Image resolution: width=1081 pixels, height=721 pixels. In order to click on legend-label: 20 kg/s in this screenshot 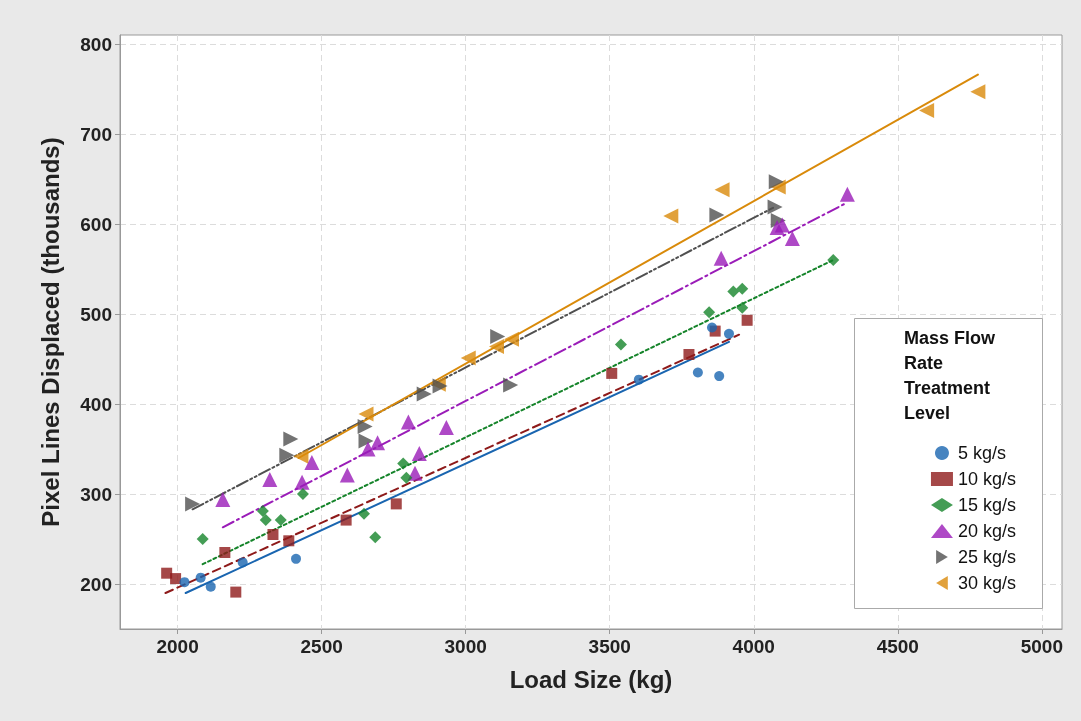, I will do `click(987, 531)`.